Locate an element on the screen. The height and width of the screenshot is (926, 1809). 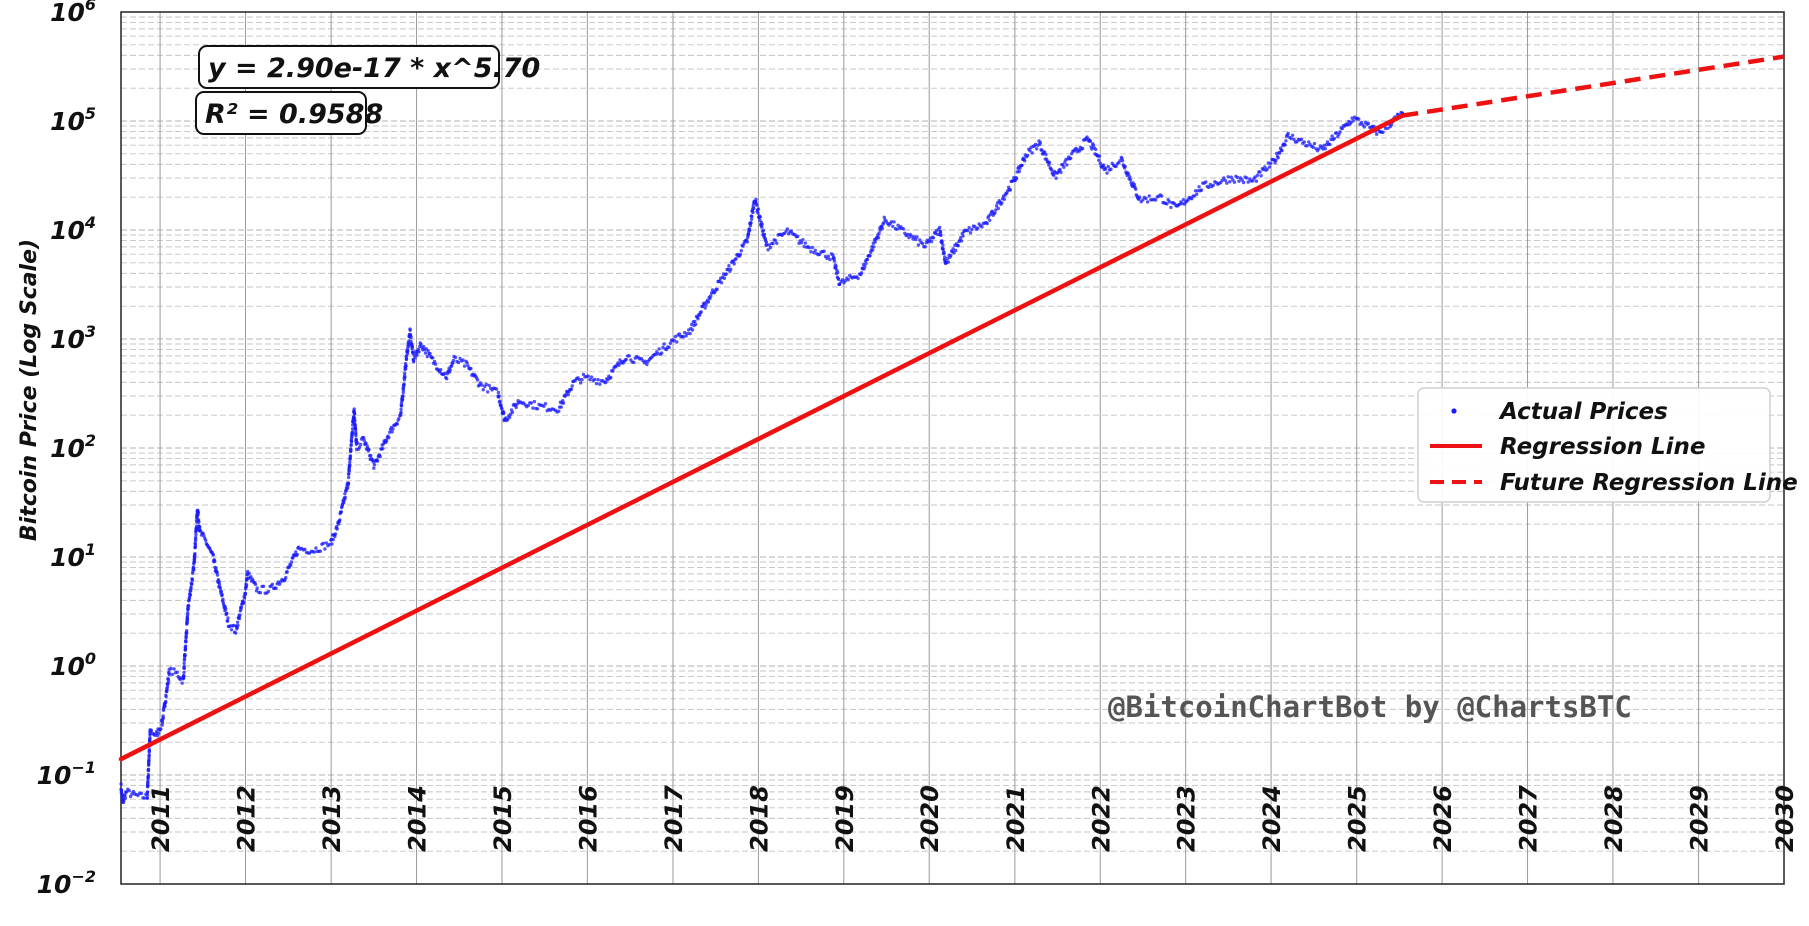
y-tick-label: 106 is located at coordinates (73, 13).